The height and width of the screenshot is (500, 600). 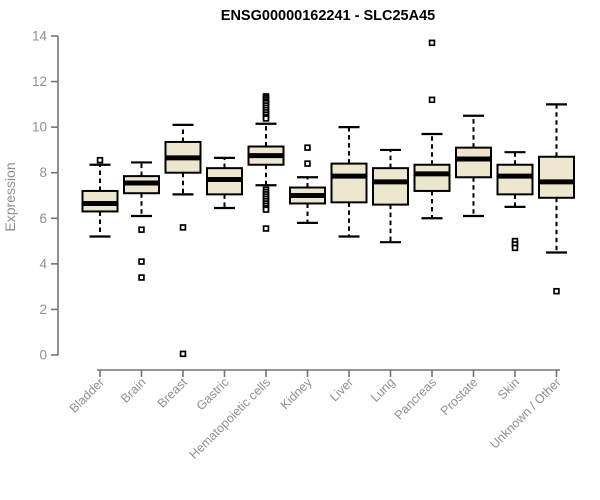 I want to click on y-tick-label: 8, so click(x=43, y=172).